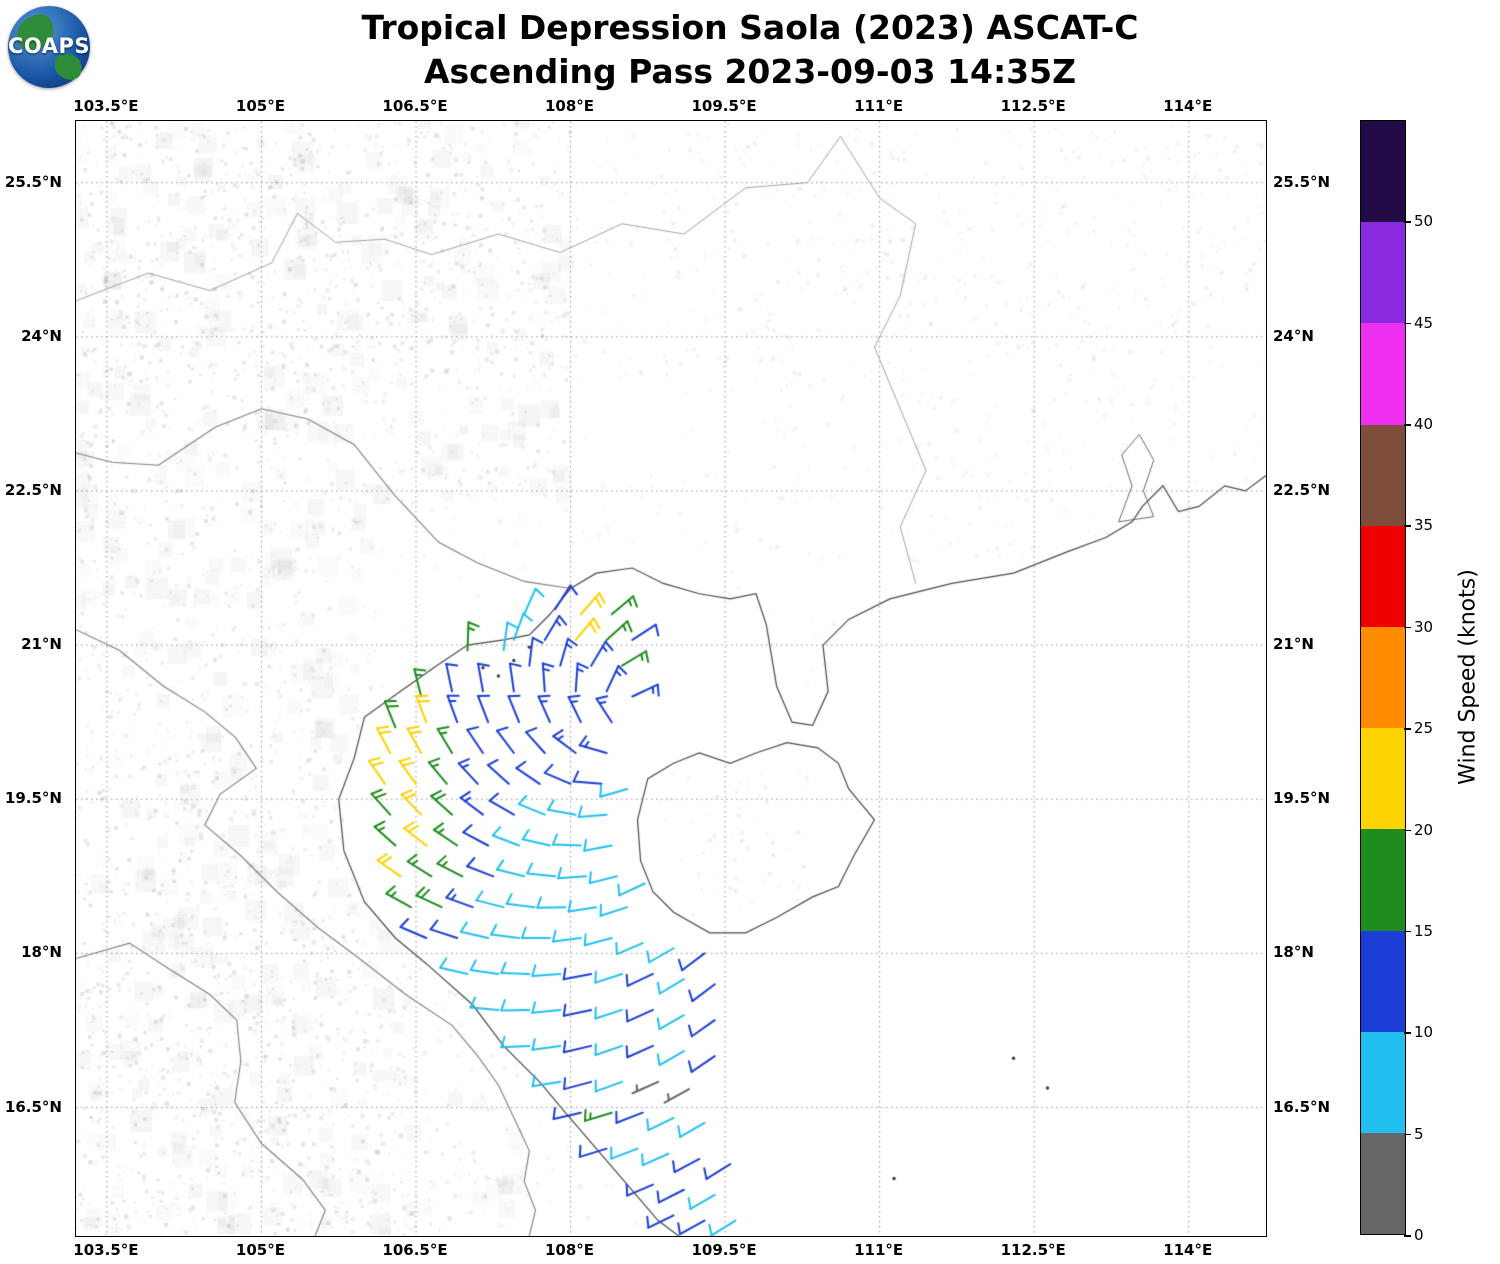  I want to click on colorbar-tick-label: 30, so click(1418, 626).